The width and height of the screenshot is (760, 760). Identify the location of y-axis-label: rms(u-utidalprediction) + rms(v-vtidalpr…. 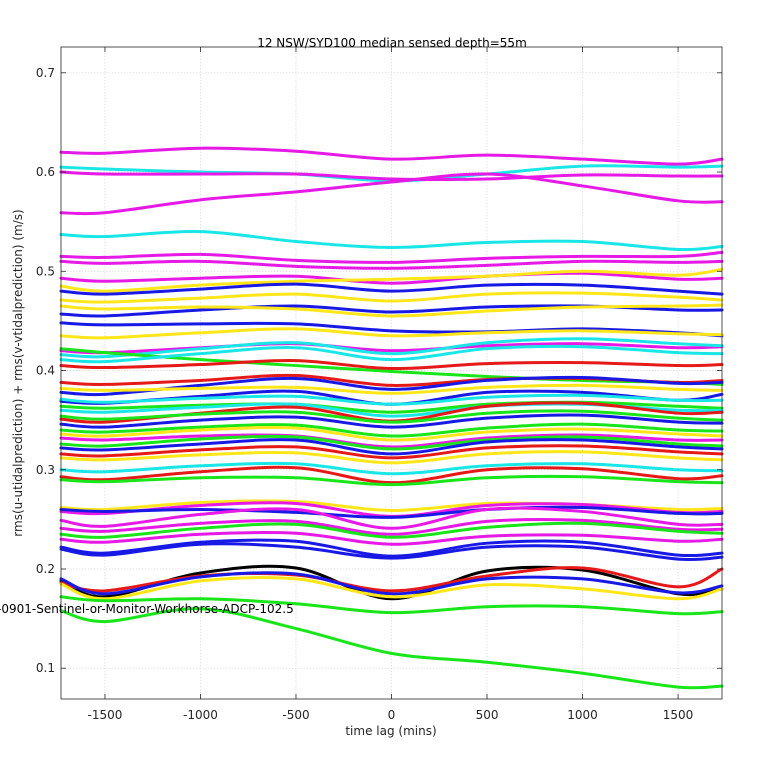
(18, 372).